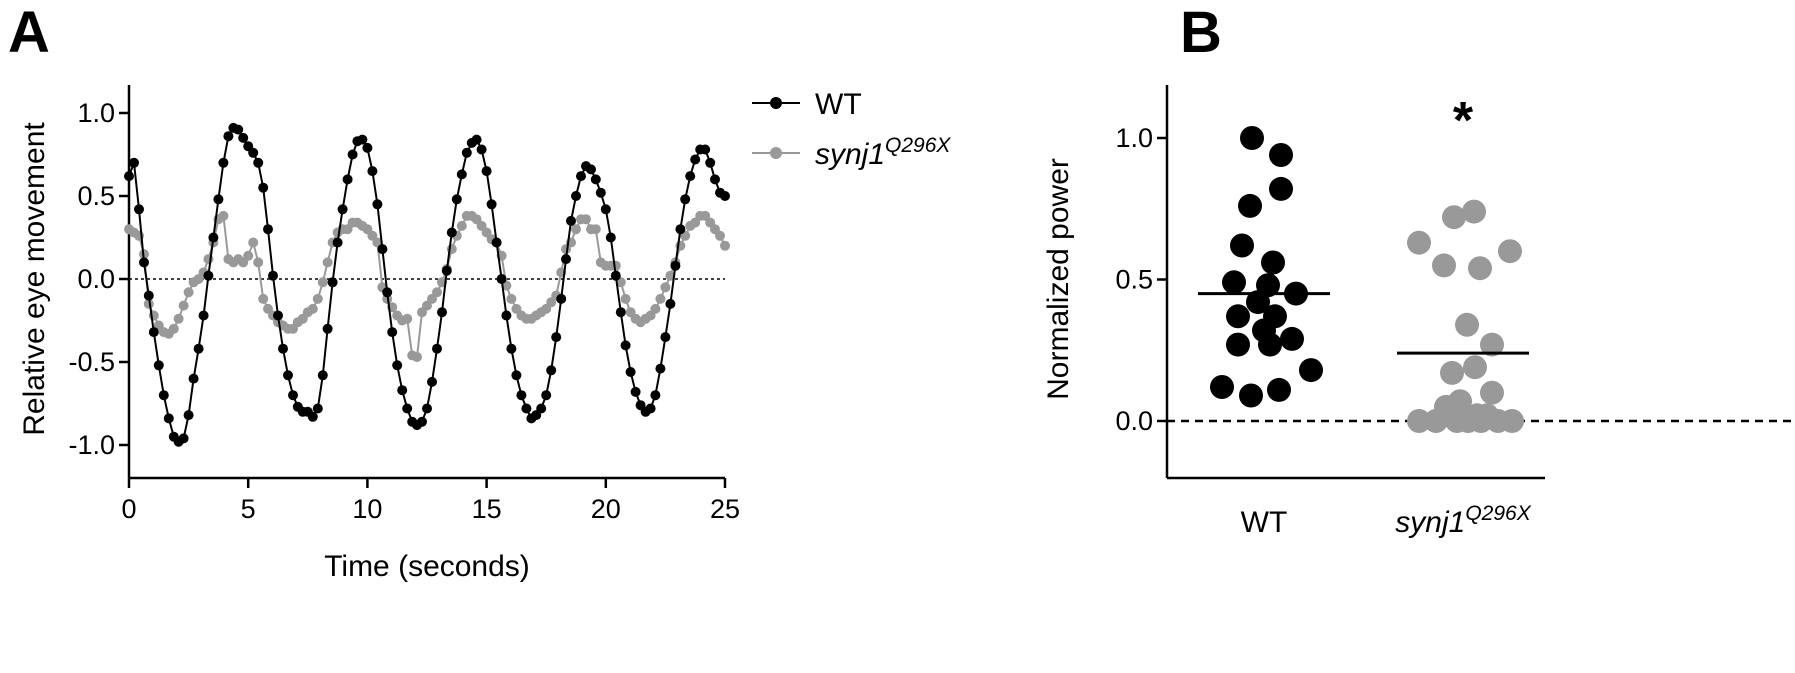 This screenshot has width=1795, height=673. What do you see at coordinates (606, 509) in the screenshot?
I see `panel-a-x-tick-label: 20` at bounding box center [606, 509].